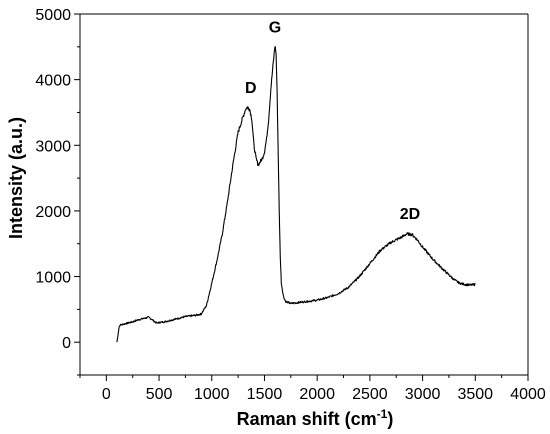  I want to click on y-tick-label: 5000, so click(53, 15).